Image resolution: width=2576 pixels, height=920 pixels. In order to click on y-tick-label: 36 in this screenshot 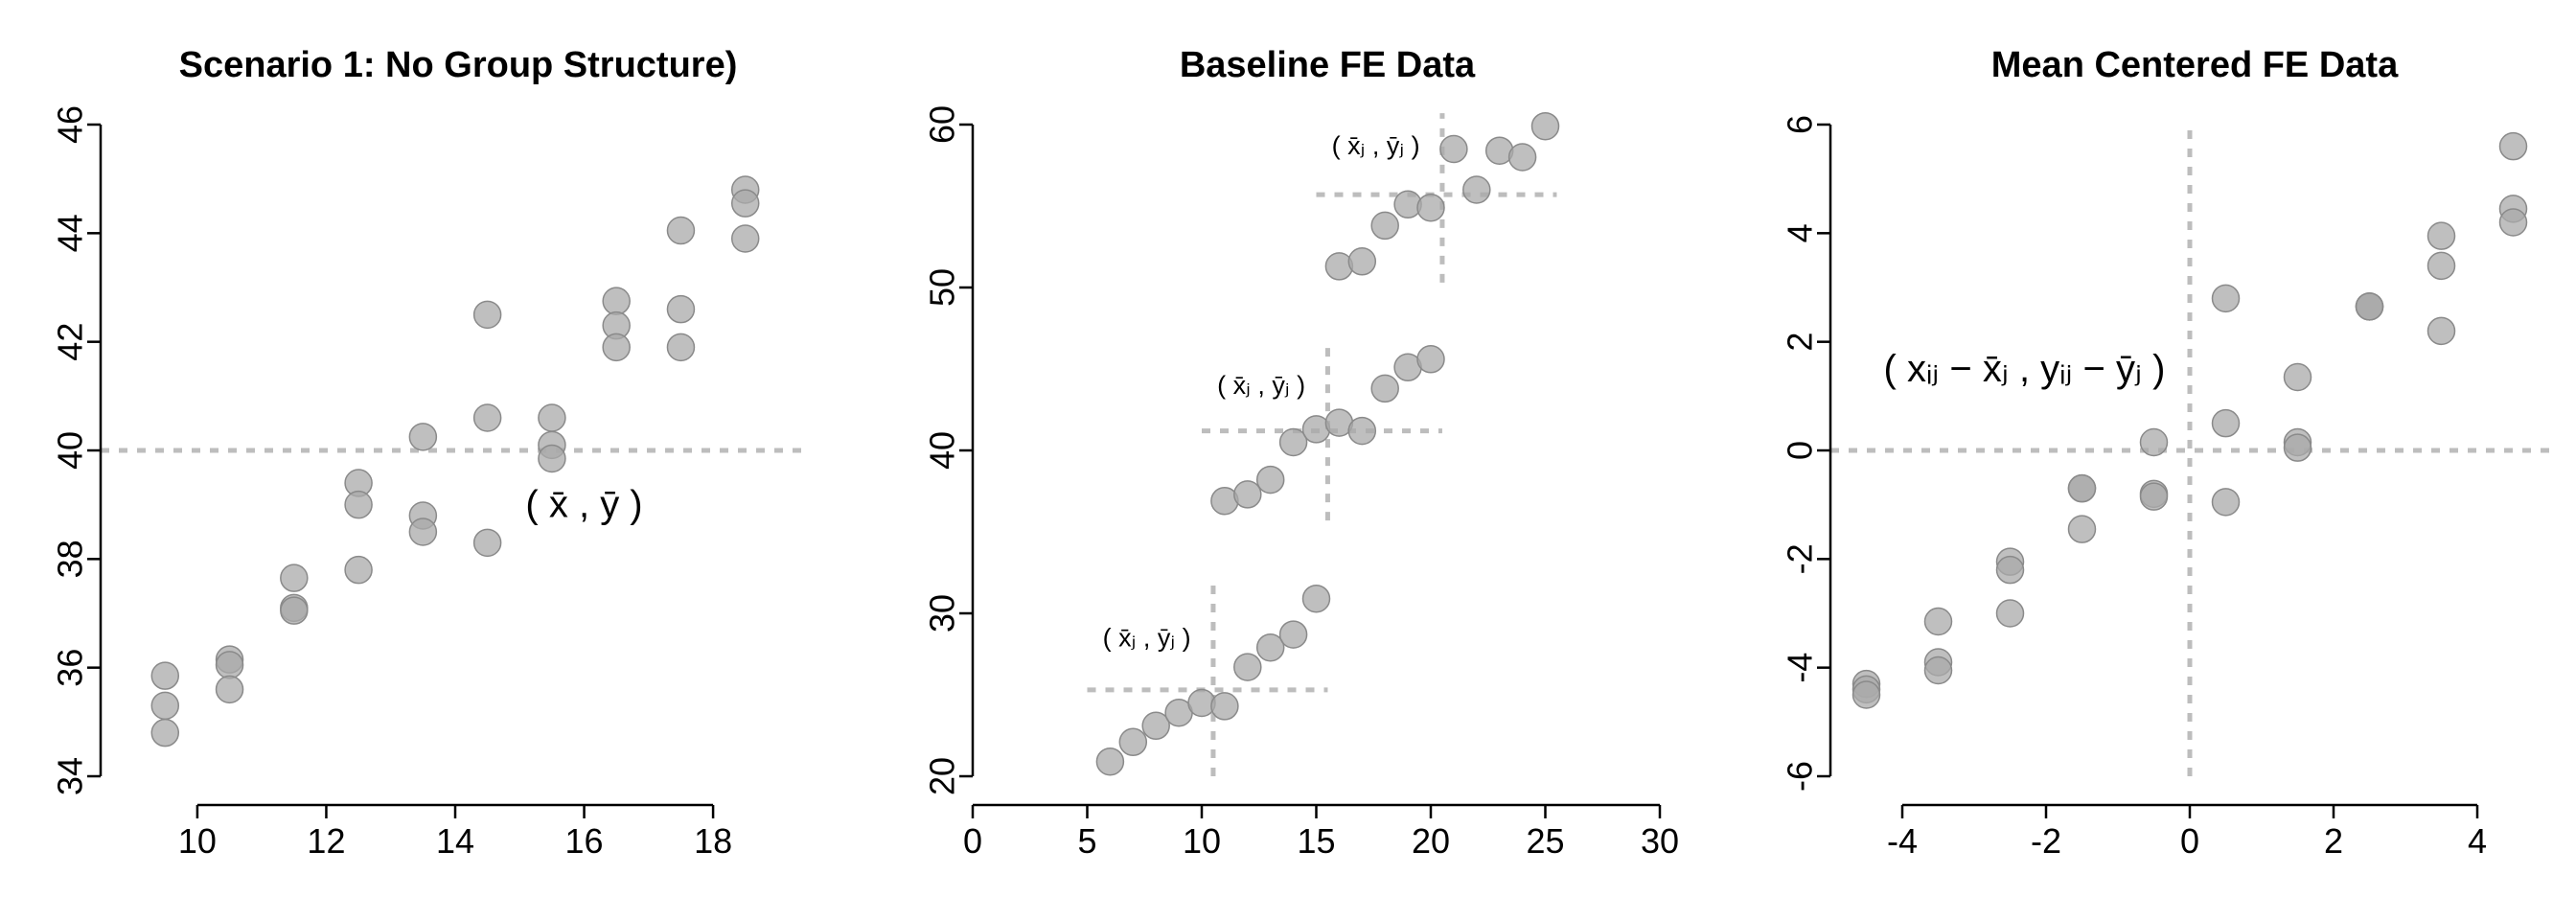, I will do `click(70, 668)`.